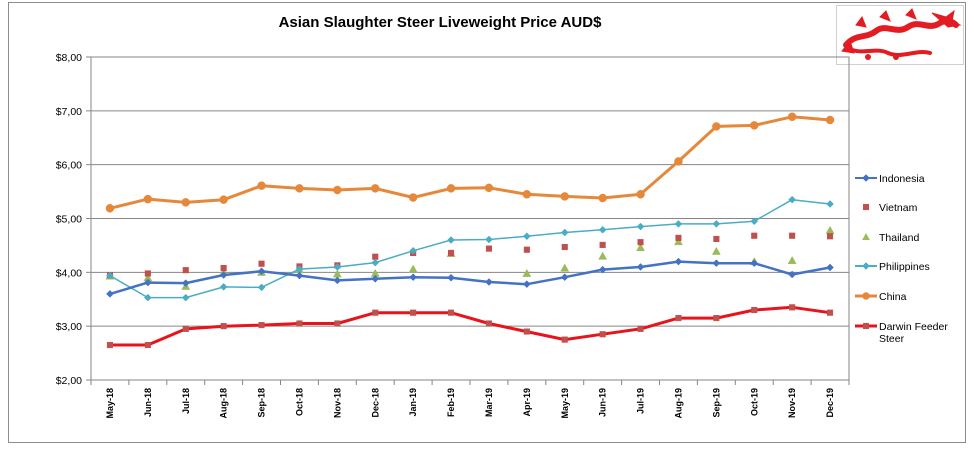 The width and height of the screenshot is (974, 449). What do you see at coordinates (792, 403) in the screenshot?
I see `x-tick-label: Nov-19` at bounding box center [792, 403].